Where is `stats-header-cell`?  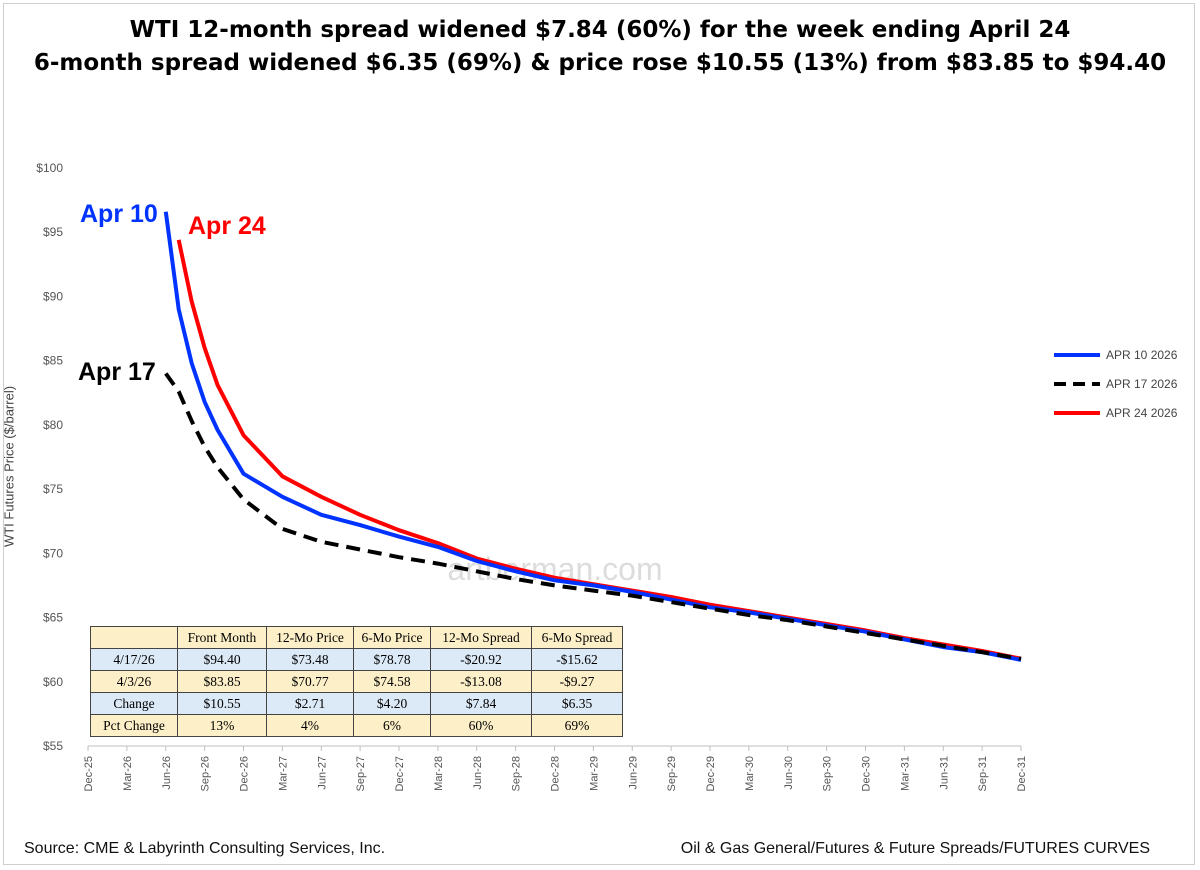 stats-header-cell is located at coordinates (134, 637).